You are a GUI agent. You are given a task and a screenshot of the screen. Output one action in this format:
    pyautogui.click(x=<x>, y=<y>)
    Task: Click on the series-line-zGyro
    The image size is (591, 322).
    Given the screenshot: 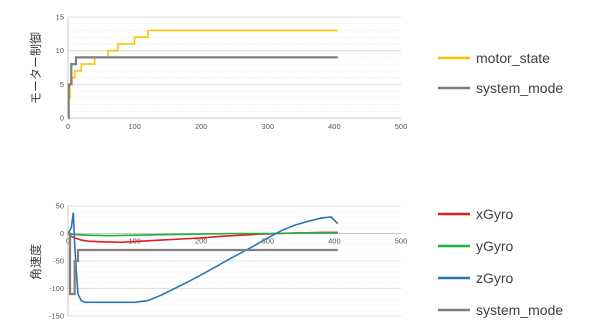 What is the action you would take?
    pyautogui.click(x=203, y=258)
    